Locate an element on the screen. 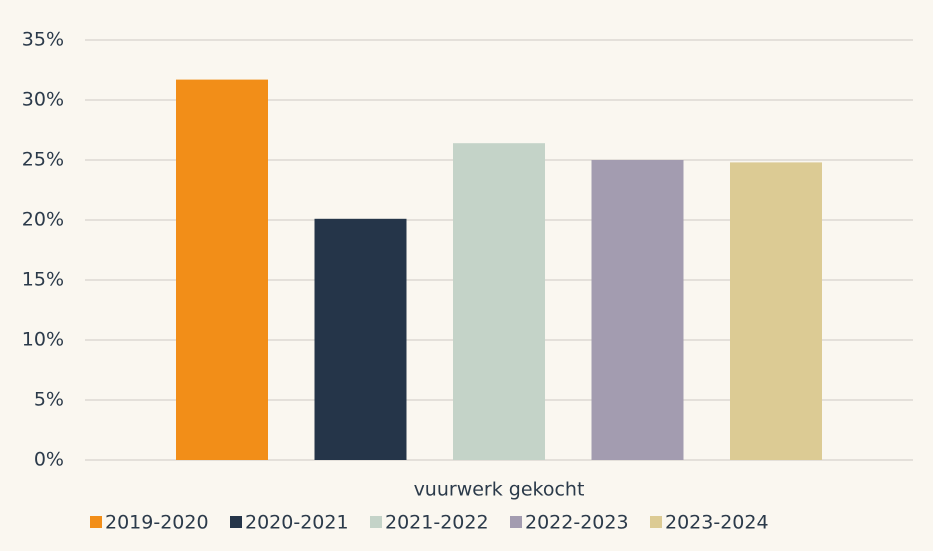 Image resolution: width=933 pixels, height=551 pixels. y-tick-label: 15% is located at coordinates (43, 280).